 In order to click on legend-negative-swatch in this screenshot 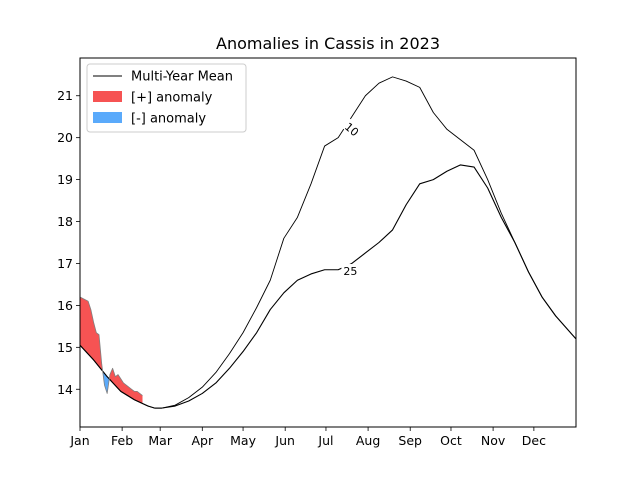, I will do `click(107, 117)`.